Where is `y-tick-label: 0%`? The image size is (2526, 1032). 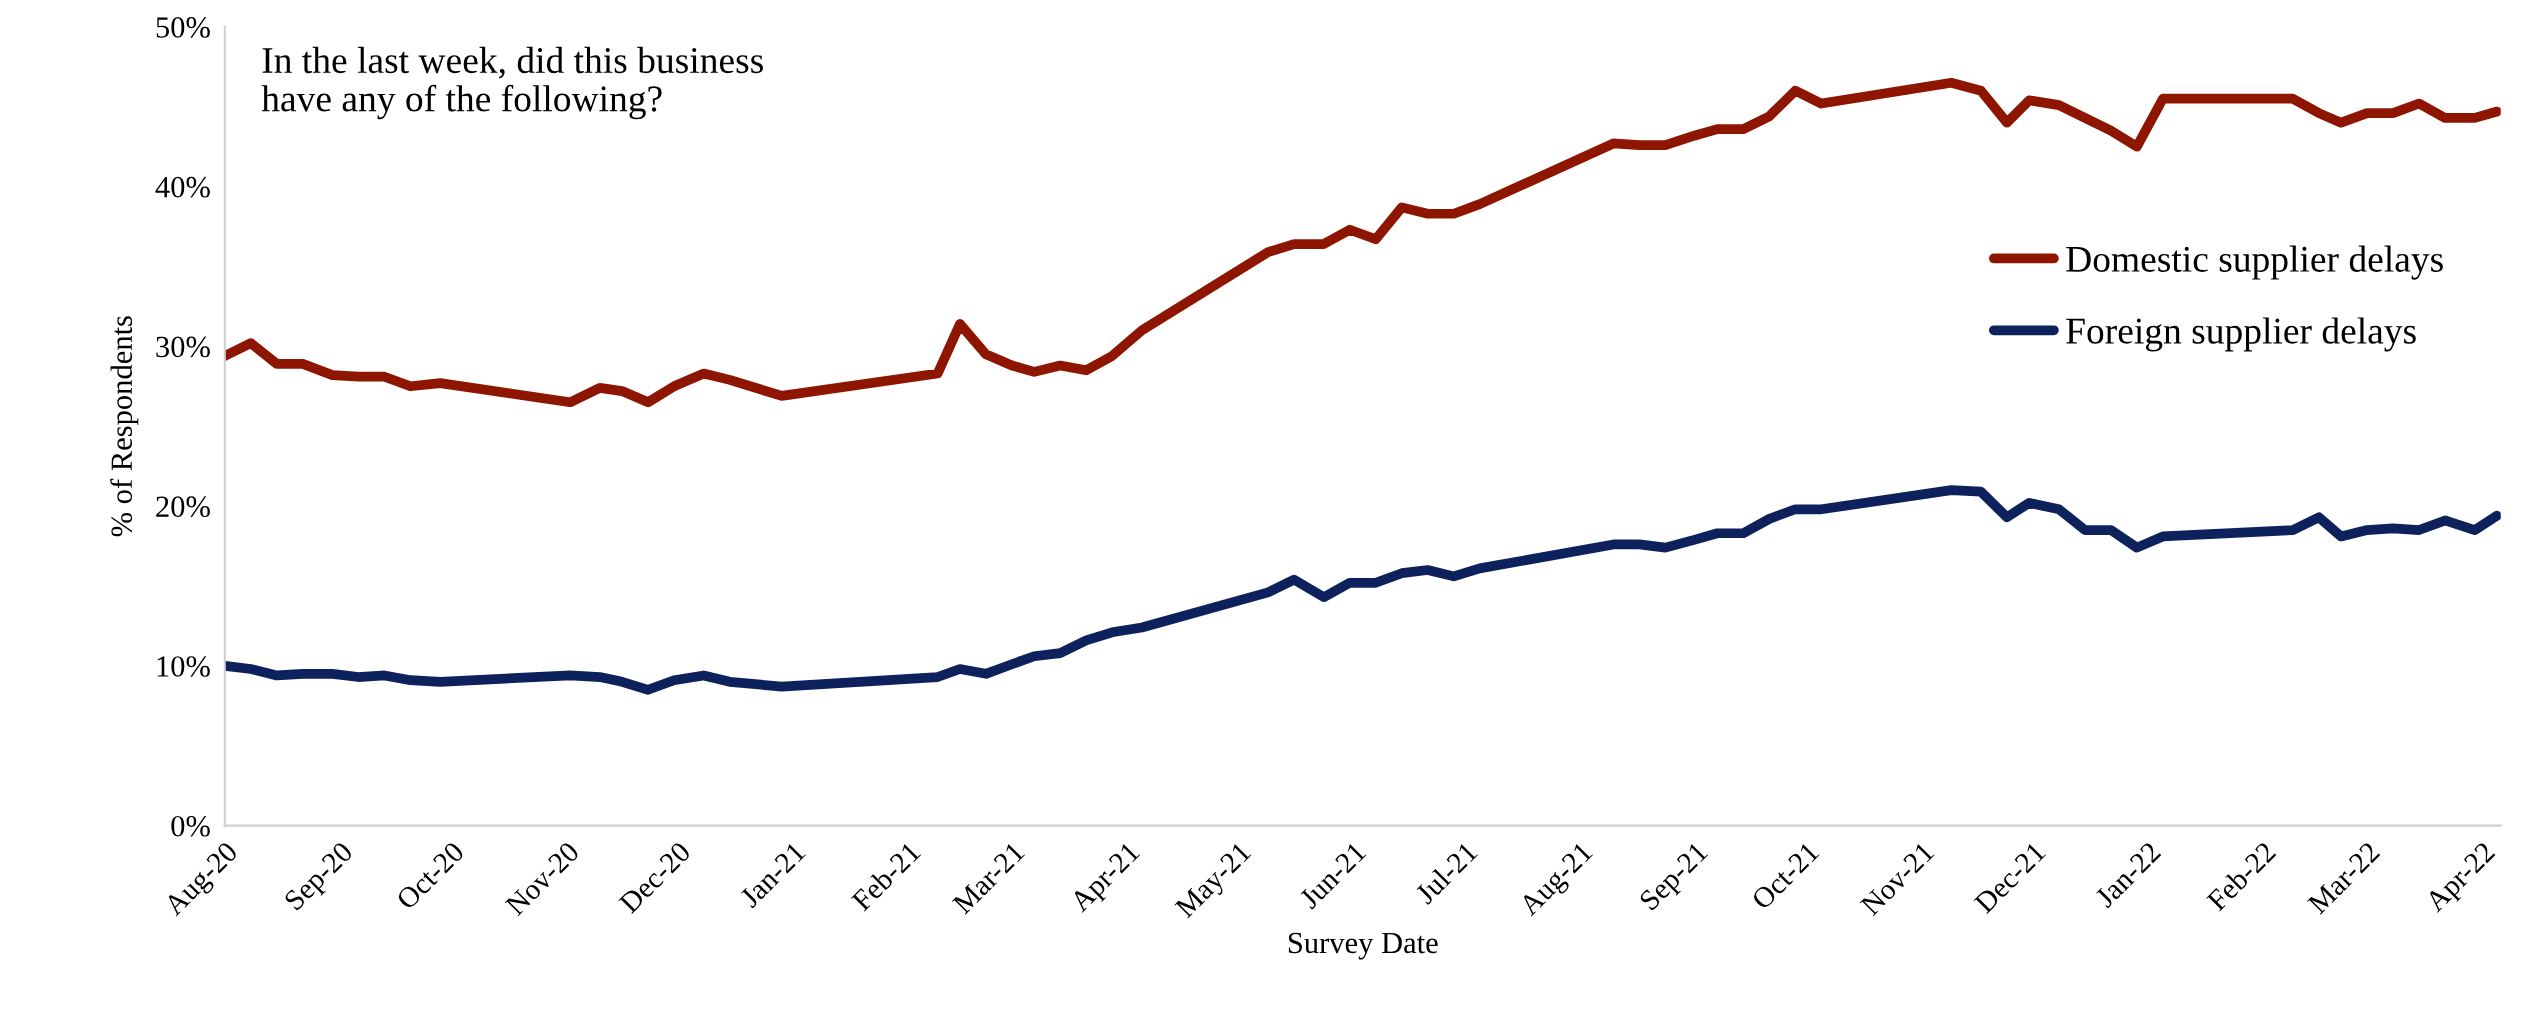 y-tick-label: 0% is located at coordinates (190, 826).